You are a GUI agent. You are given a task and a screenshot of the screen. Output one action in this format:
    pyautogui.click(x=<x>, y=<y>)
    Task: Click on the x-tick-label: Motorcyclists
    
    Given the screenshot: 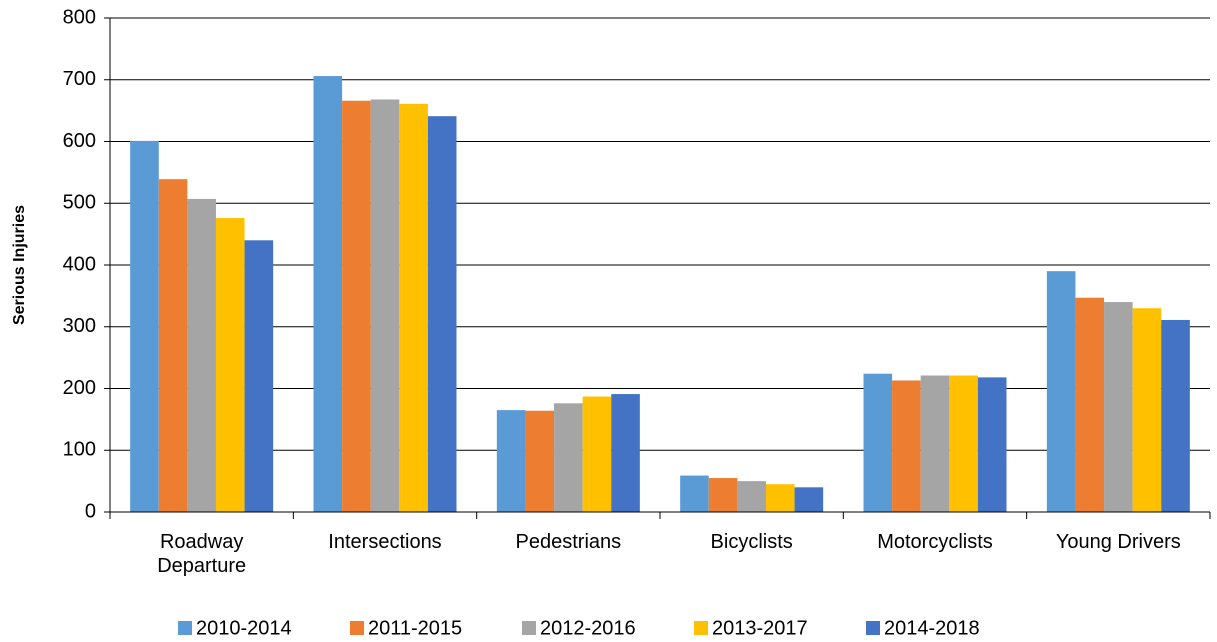 What is the action you would take?
    pyautogui.click(x=935, y=542)
    